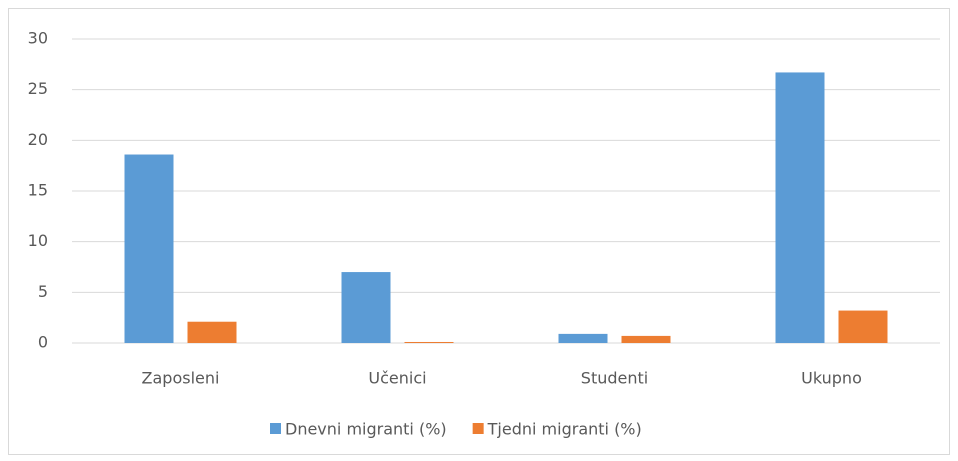  Describe the element at coordinates (564, 429) in the screenshot. I see `legend-label: Tjedni migranti (%)` at that location.